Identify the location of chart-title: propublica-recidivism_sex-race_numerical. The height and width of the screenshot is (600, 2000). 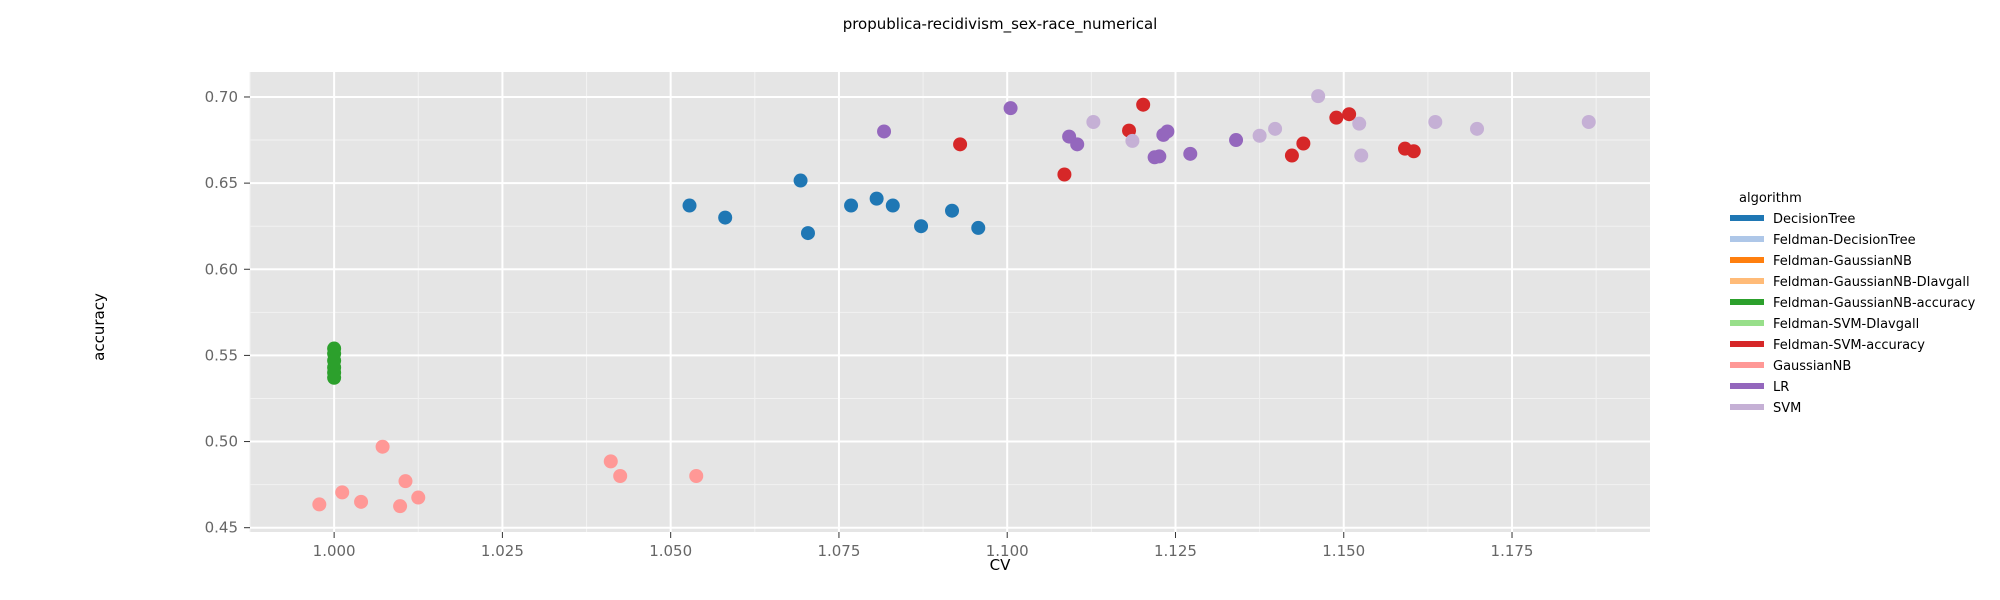
(1000, 24).